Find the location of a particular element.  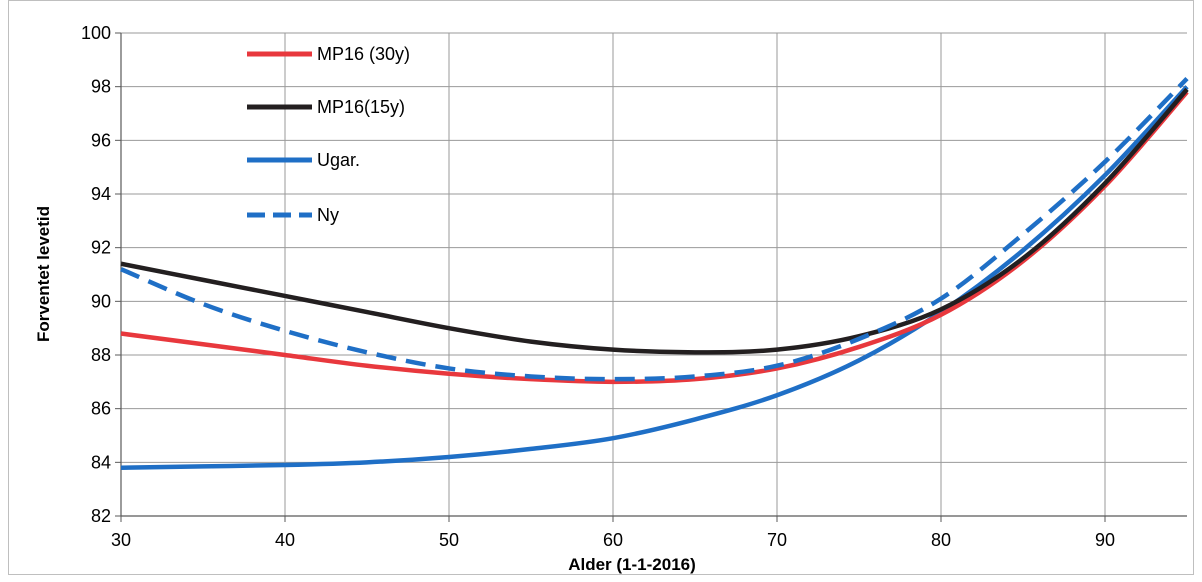

x-tick-label: 30 is located at coordinates (121, 540).